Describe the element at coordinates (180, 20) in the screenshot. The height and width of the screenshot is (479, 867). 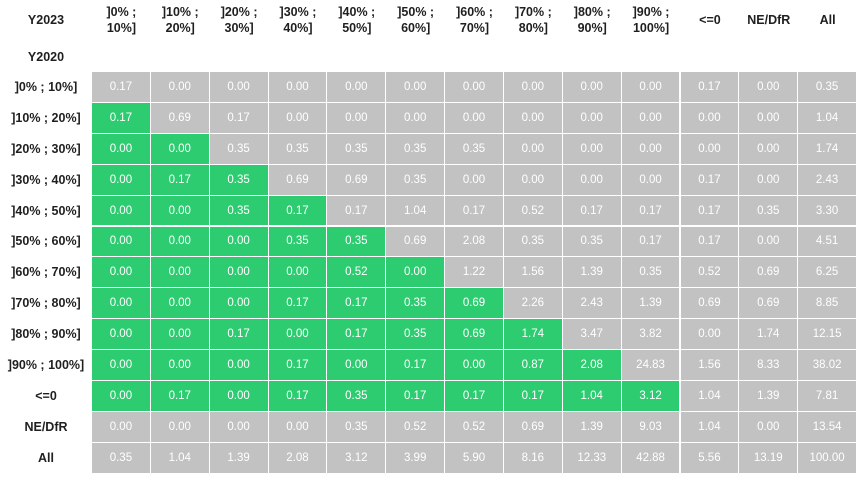
I see `column-header: ]10% ; 20%]` at that location.